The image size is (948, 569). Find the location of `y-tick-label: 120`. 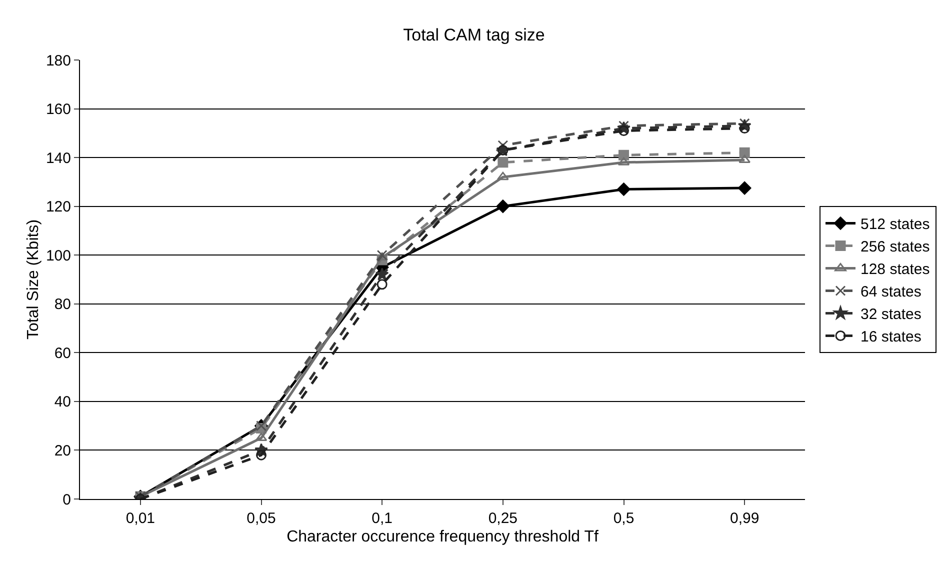

y-tick-label: 120 is located at coordinates (58, 207).